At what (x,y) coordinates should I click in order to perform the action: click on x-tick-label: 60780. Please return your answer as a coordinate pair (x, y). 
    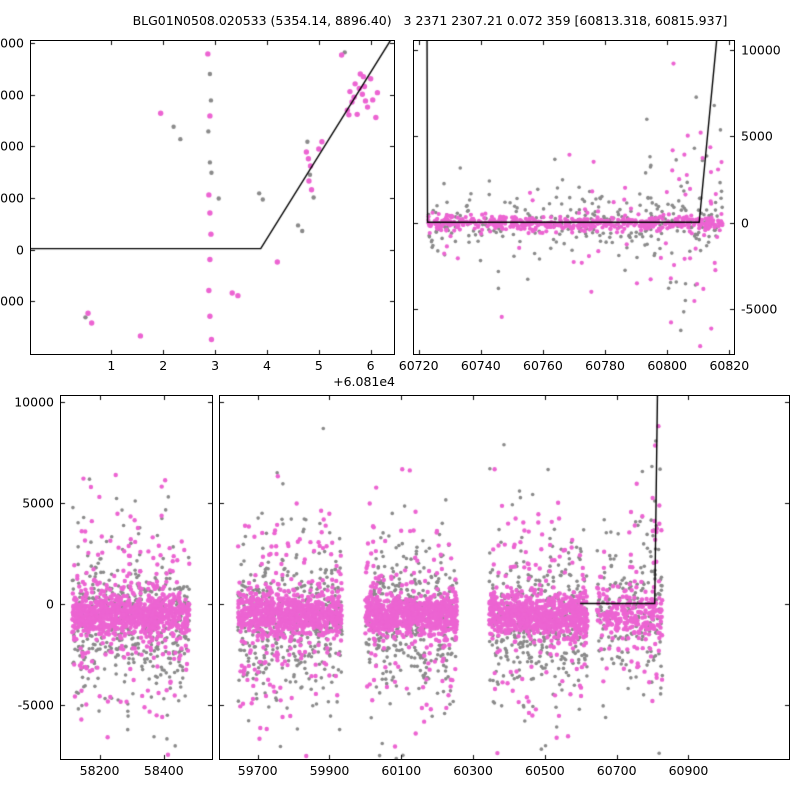
    Looking at the image, I should click on (605, 365).